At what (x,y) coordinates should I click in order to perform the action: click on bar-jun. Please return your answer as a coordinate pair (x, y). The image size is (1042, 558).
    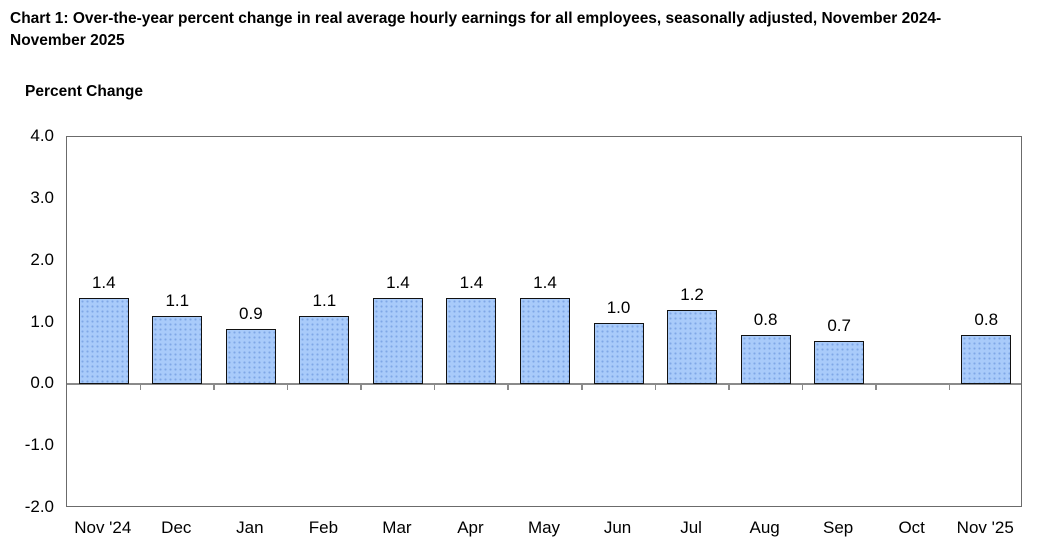
    Looking at the image, I should click on (618, 353).